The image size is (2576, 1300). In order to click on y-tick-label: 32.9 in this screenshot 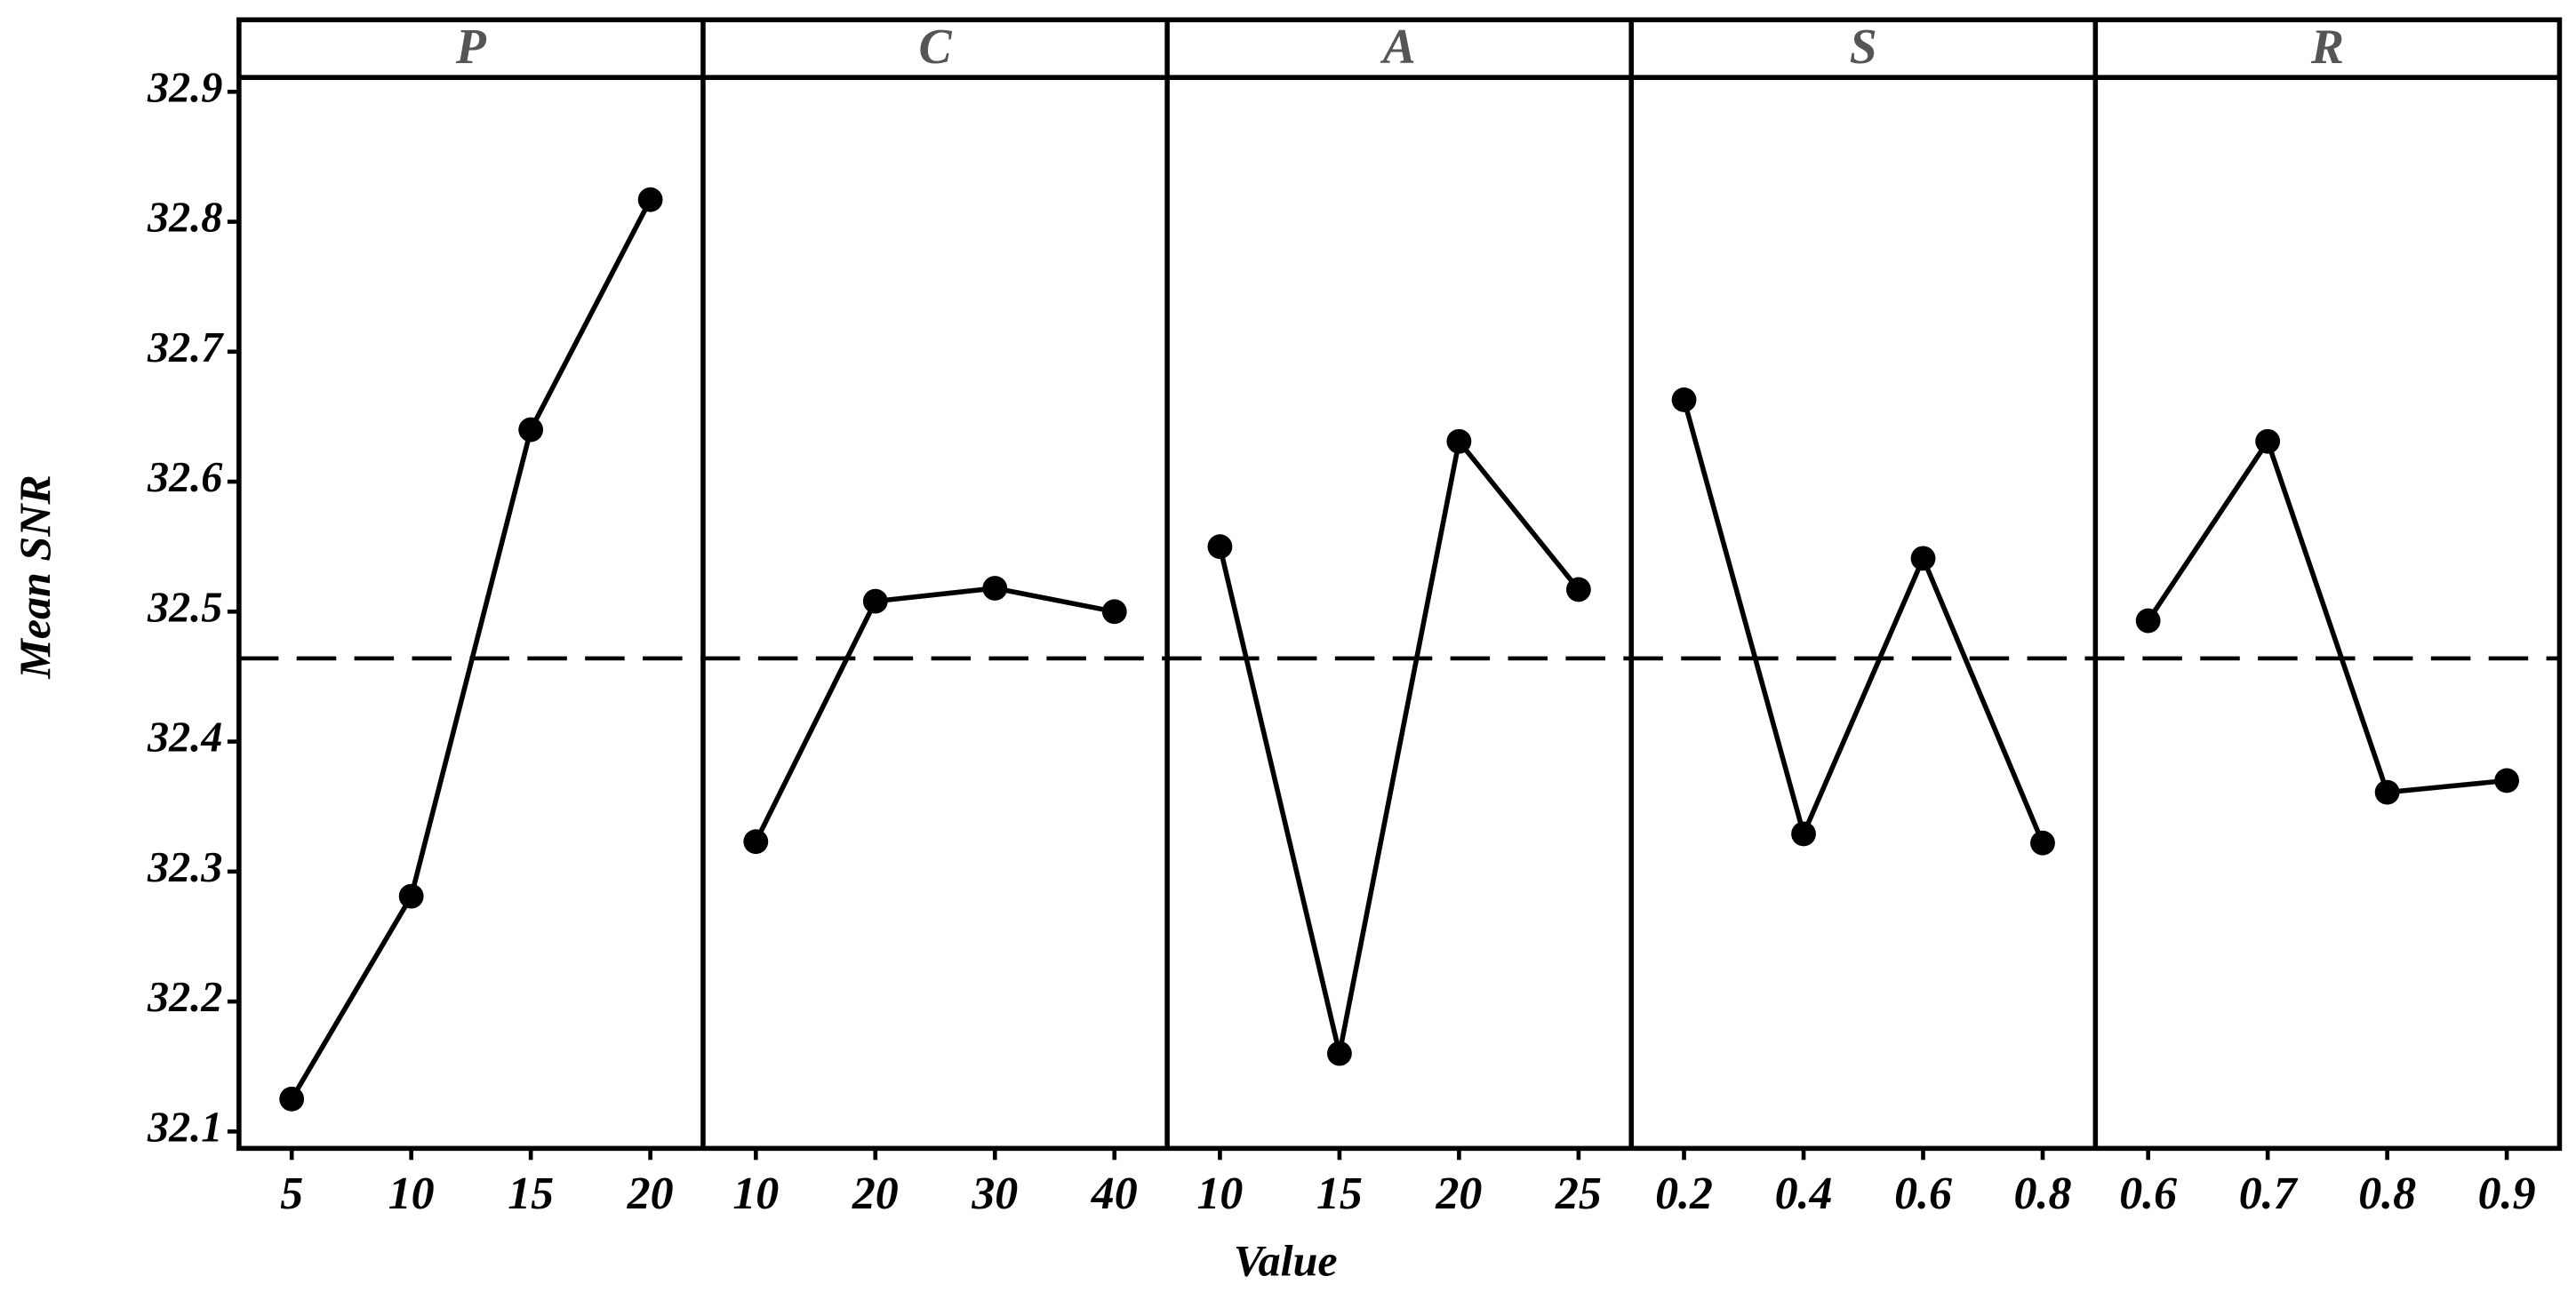, I will do `click(184, 88)`.